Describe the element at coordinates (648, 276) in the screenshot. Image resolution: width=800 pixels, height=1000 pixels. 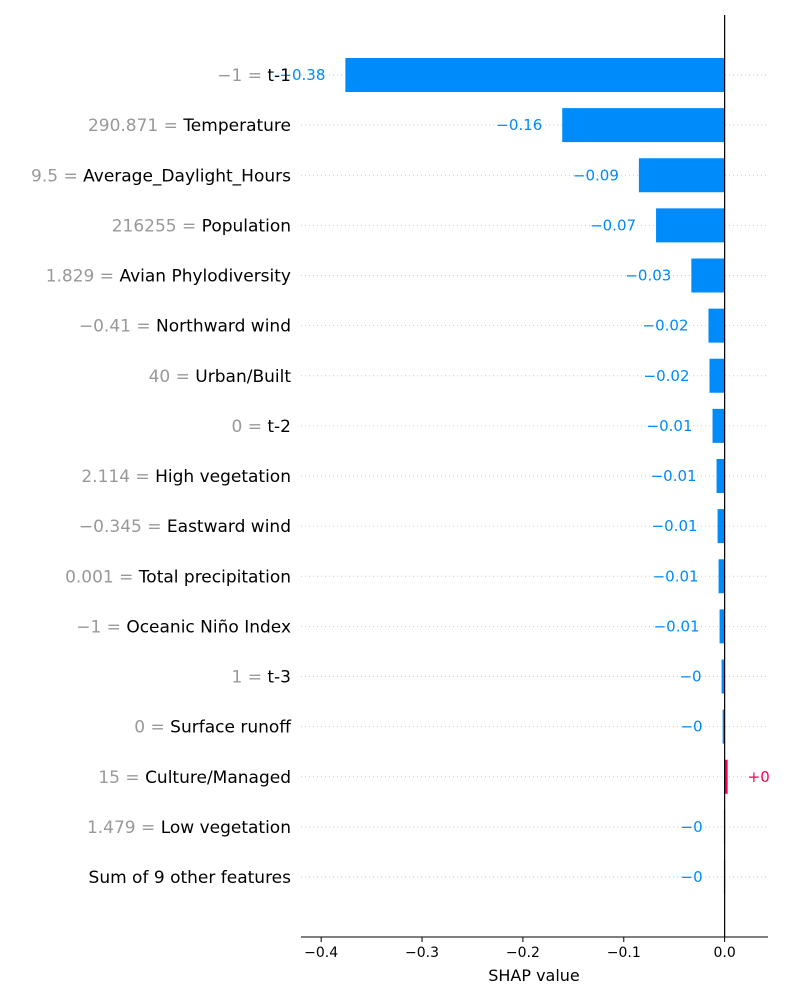
I see `bar-value-label: −0.03` at that location.